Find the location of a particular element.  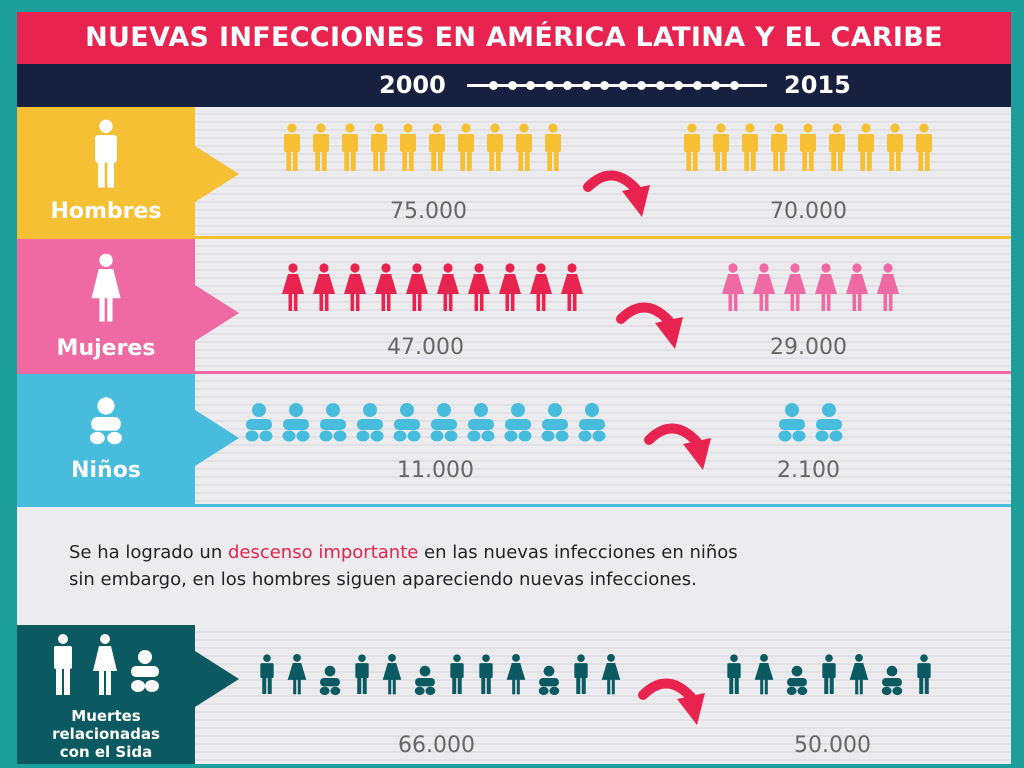

icons-hombres-2000 is located at coordinates (425, 147).